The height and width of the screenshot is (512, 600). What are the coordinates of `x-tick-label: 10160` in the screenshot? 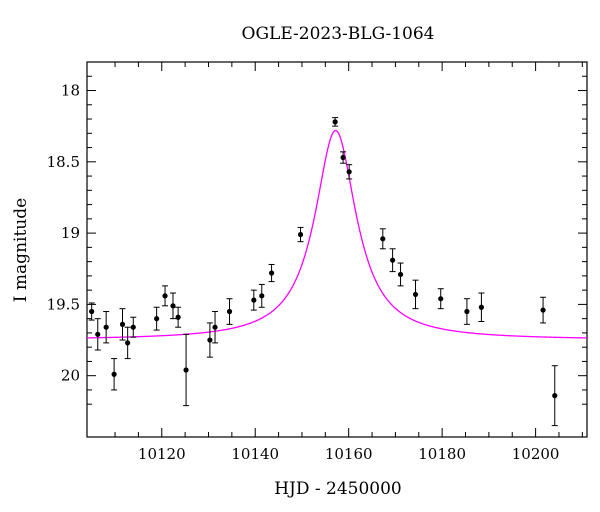 It's located at (349, 454).